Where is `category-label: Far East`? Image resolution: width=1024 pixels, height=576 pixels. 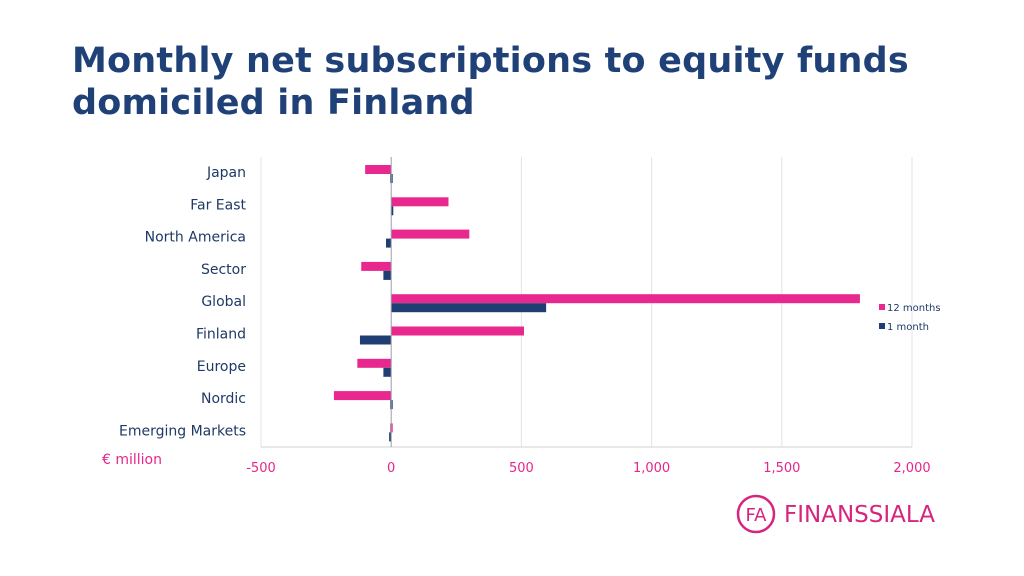 category-label: Far East is located at coordinates (218, 205).